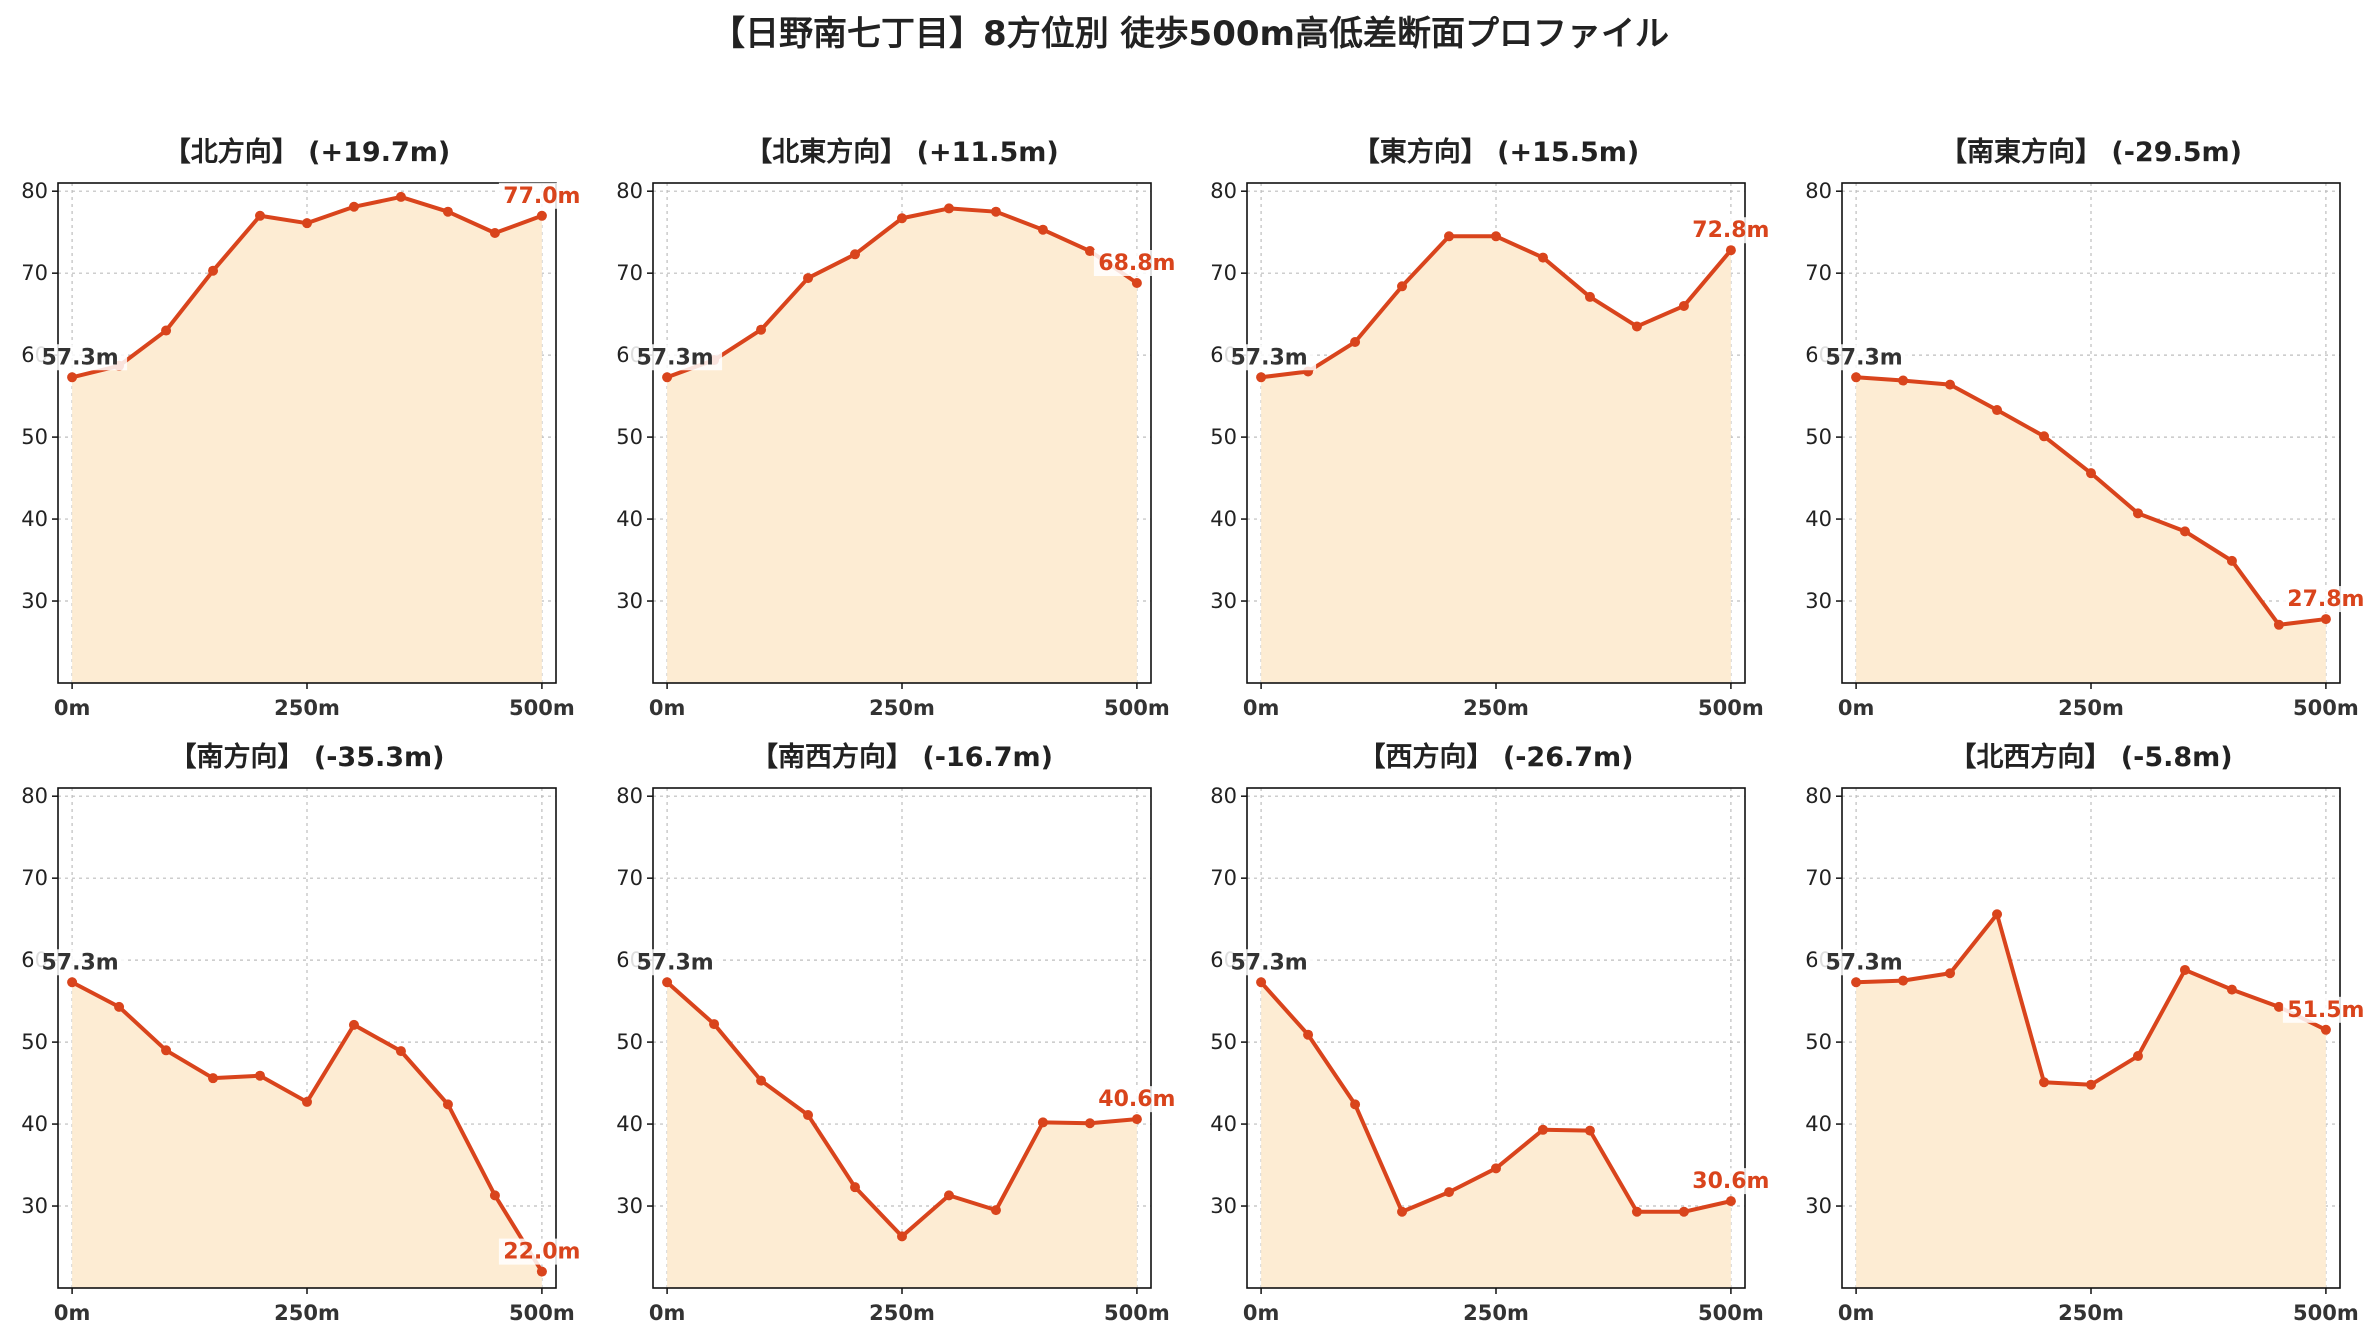 The height and width of the screenshot is (1340, 2380). I want to click on end-elevation-label: 68.8m, so click(1136, 263).